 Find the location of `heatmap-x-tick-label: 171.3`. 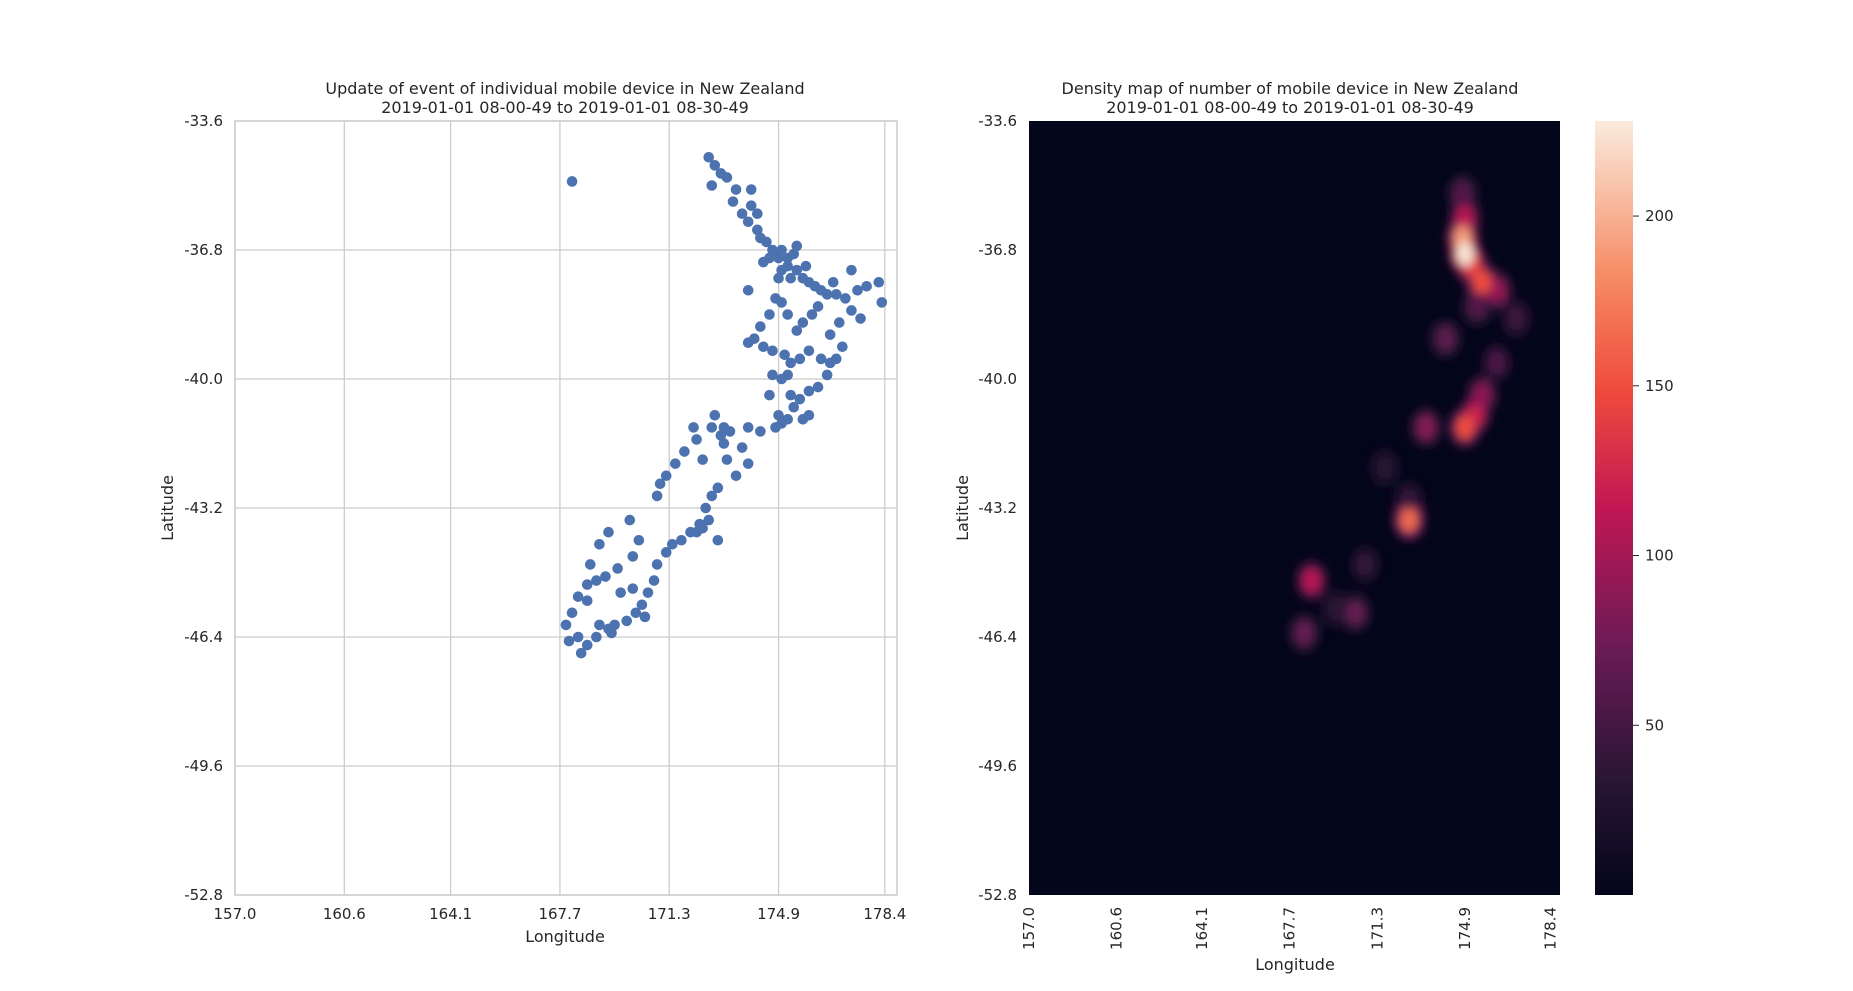

heatmap-x-tick-label: 171.3 is located at coordinates (1377, 928).